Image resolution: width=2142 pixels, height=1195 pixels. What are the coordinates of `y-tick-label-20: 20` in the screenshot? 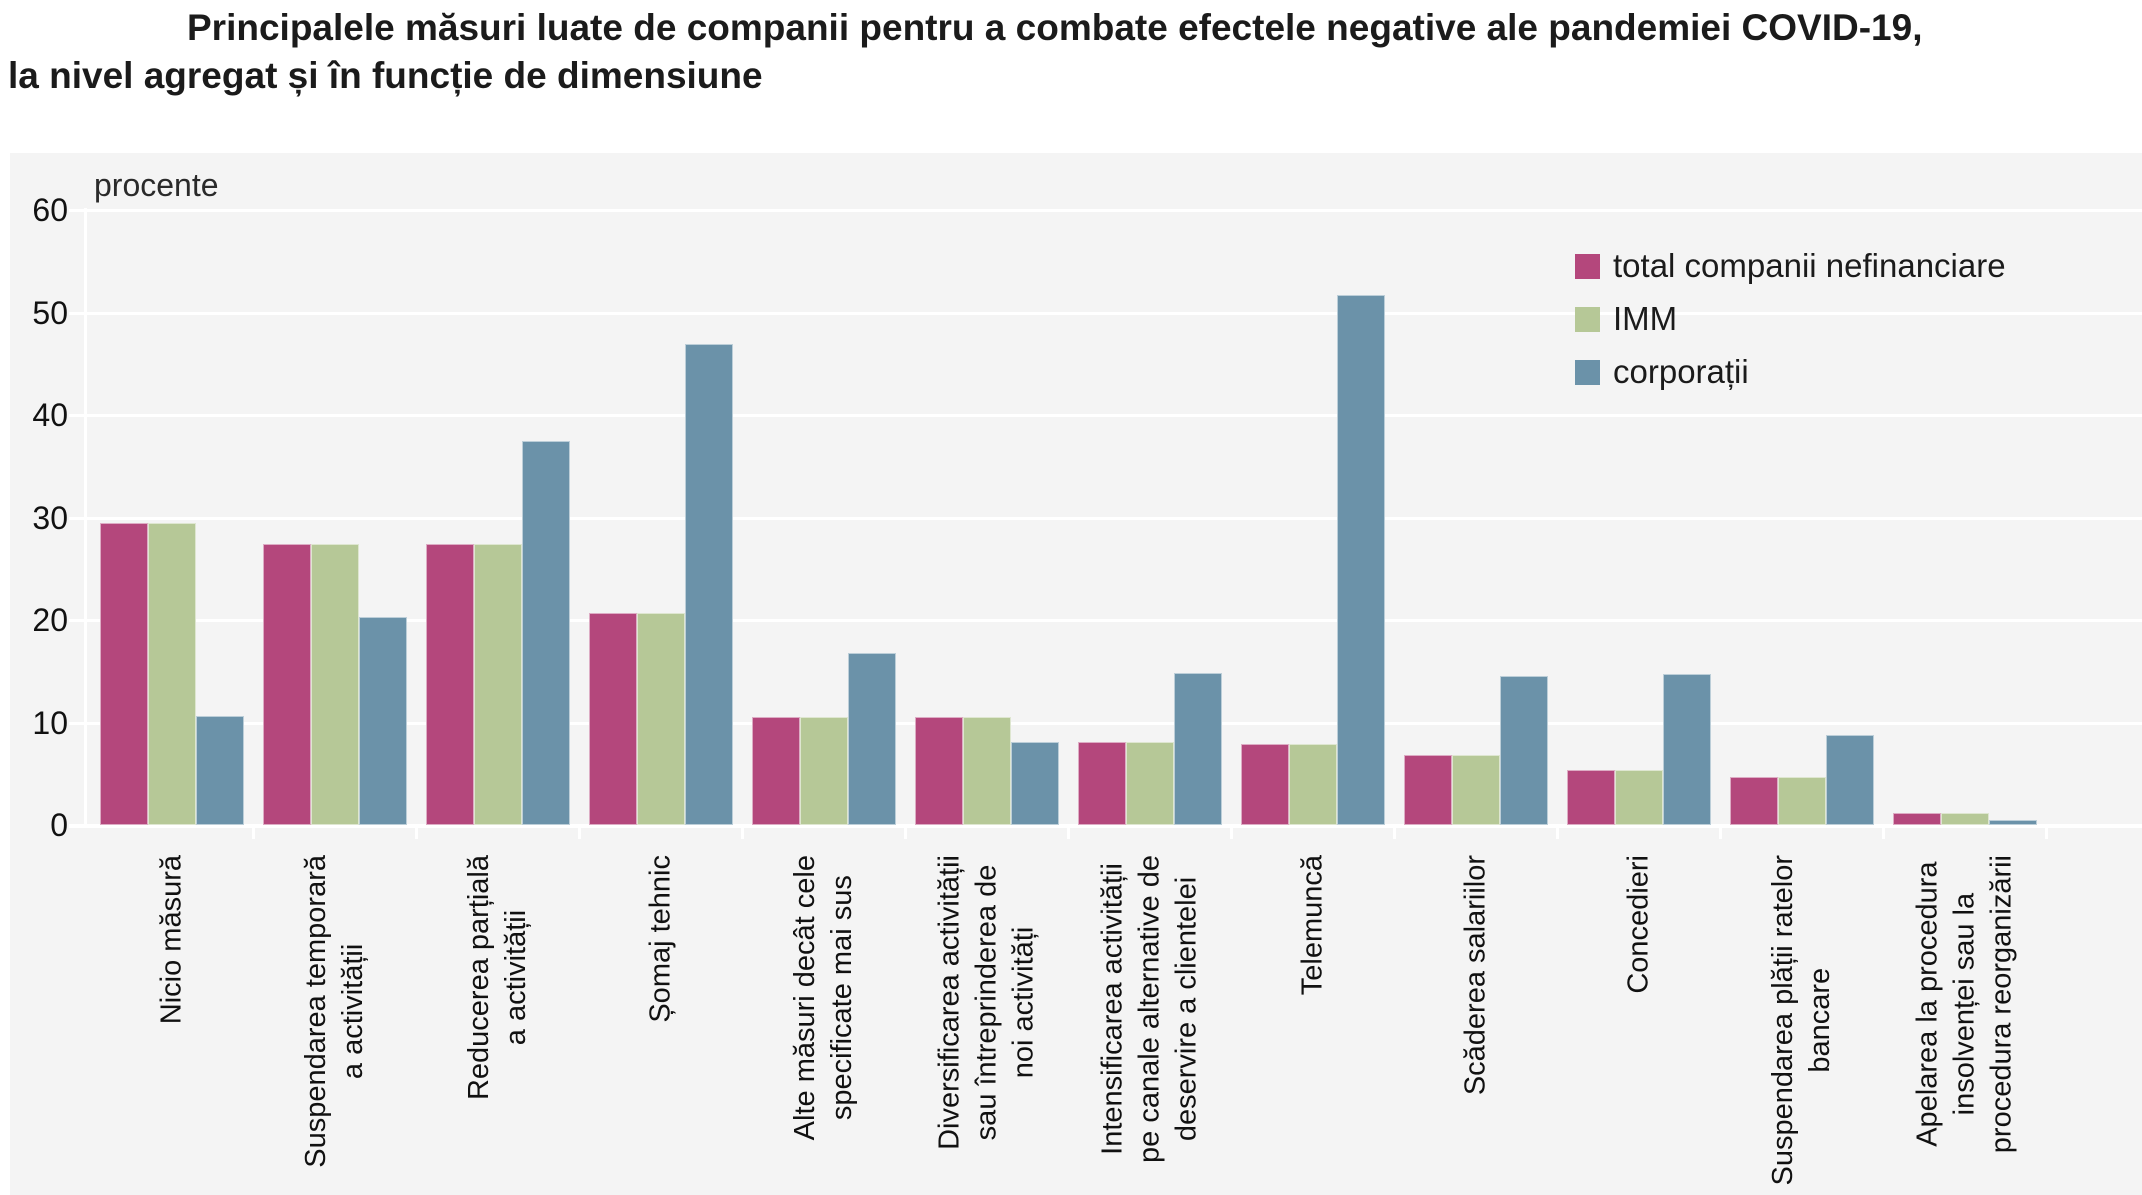 It's located at (50, 620).